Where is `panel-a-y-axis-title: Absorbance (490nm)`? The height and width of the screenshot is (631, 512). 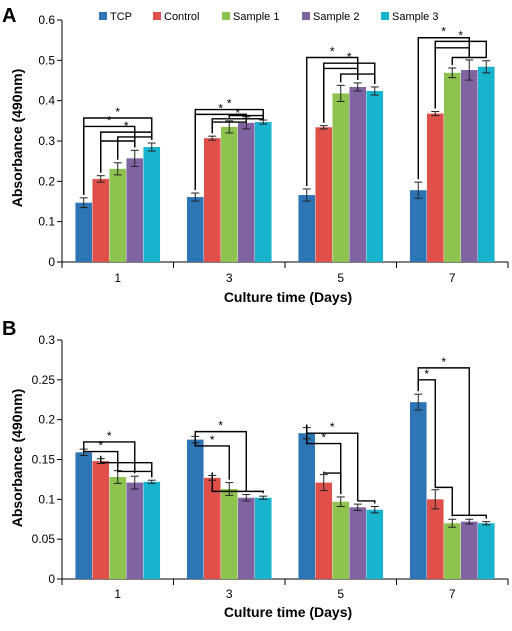
panel-a-y-axis-title: Absorbance (490nm) is located at coordinates (17, 138).